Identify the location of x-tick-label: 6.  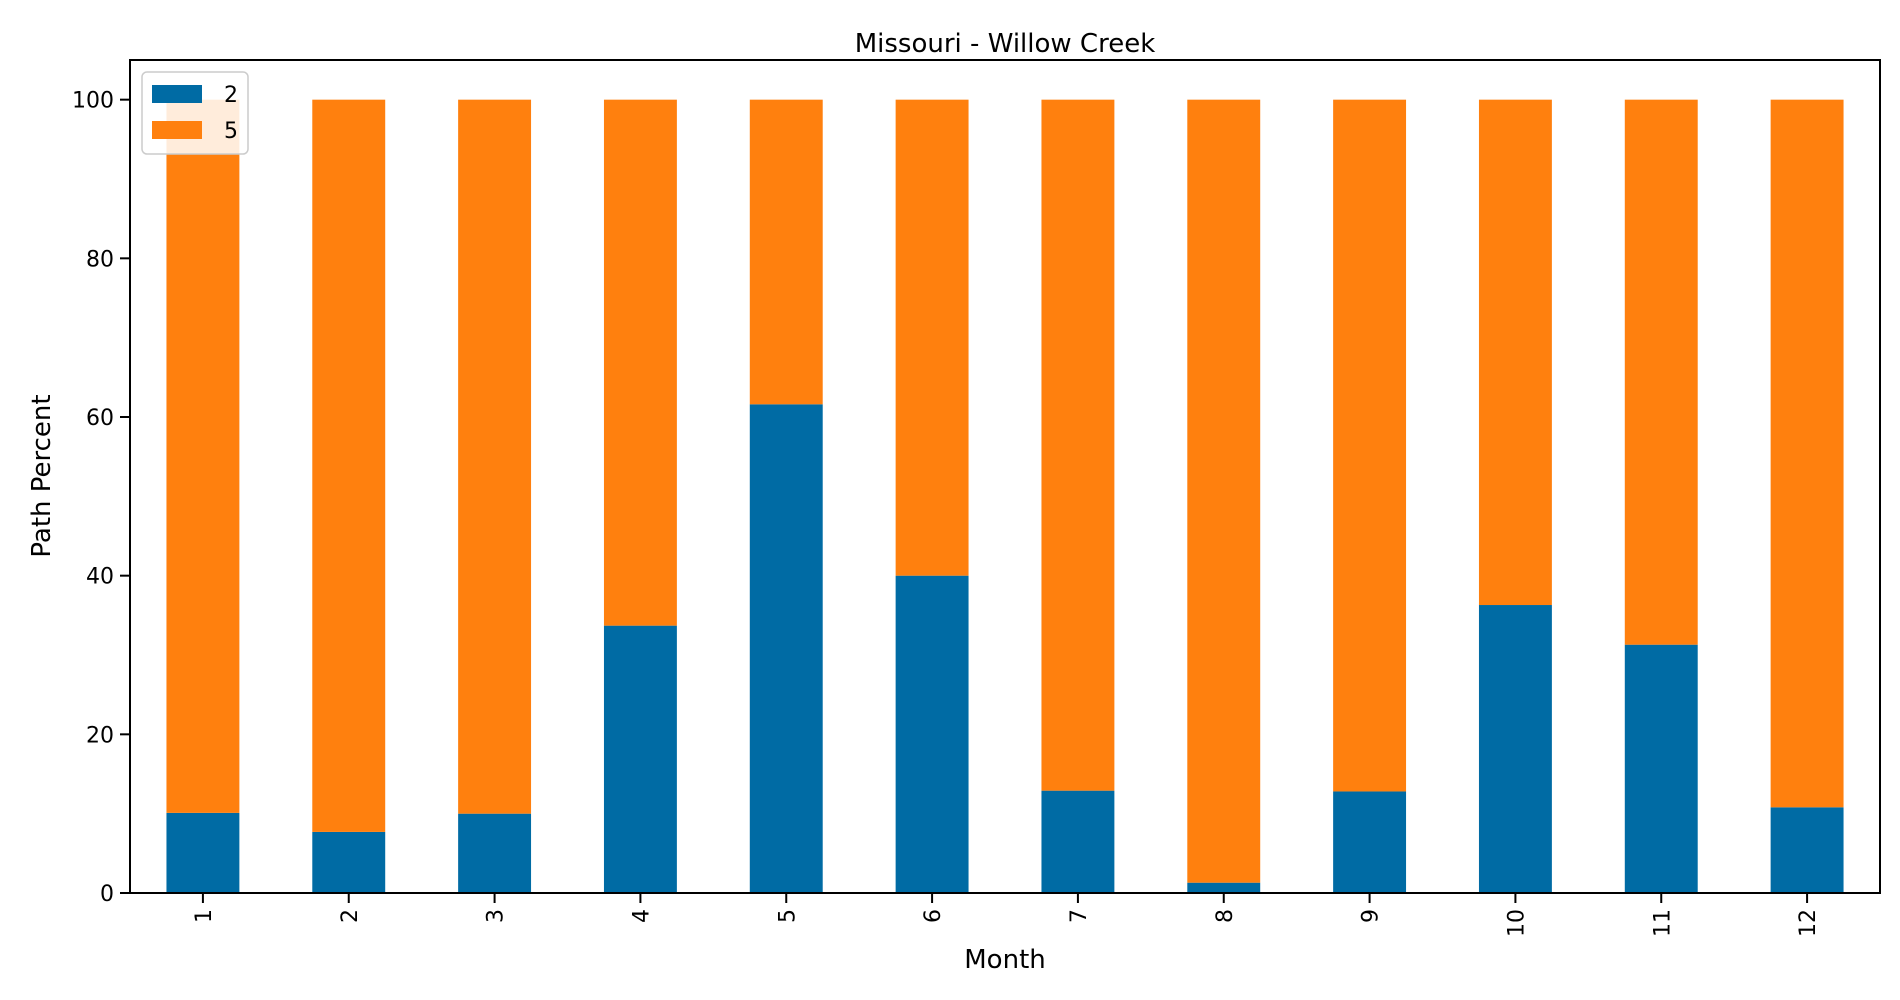
(933, 916).